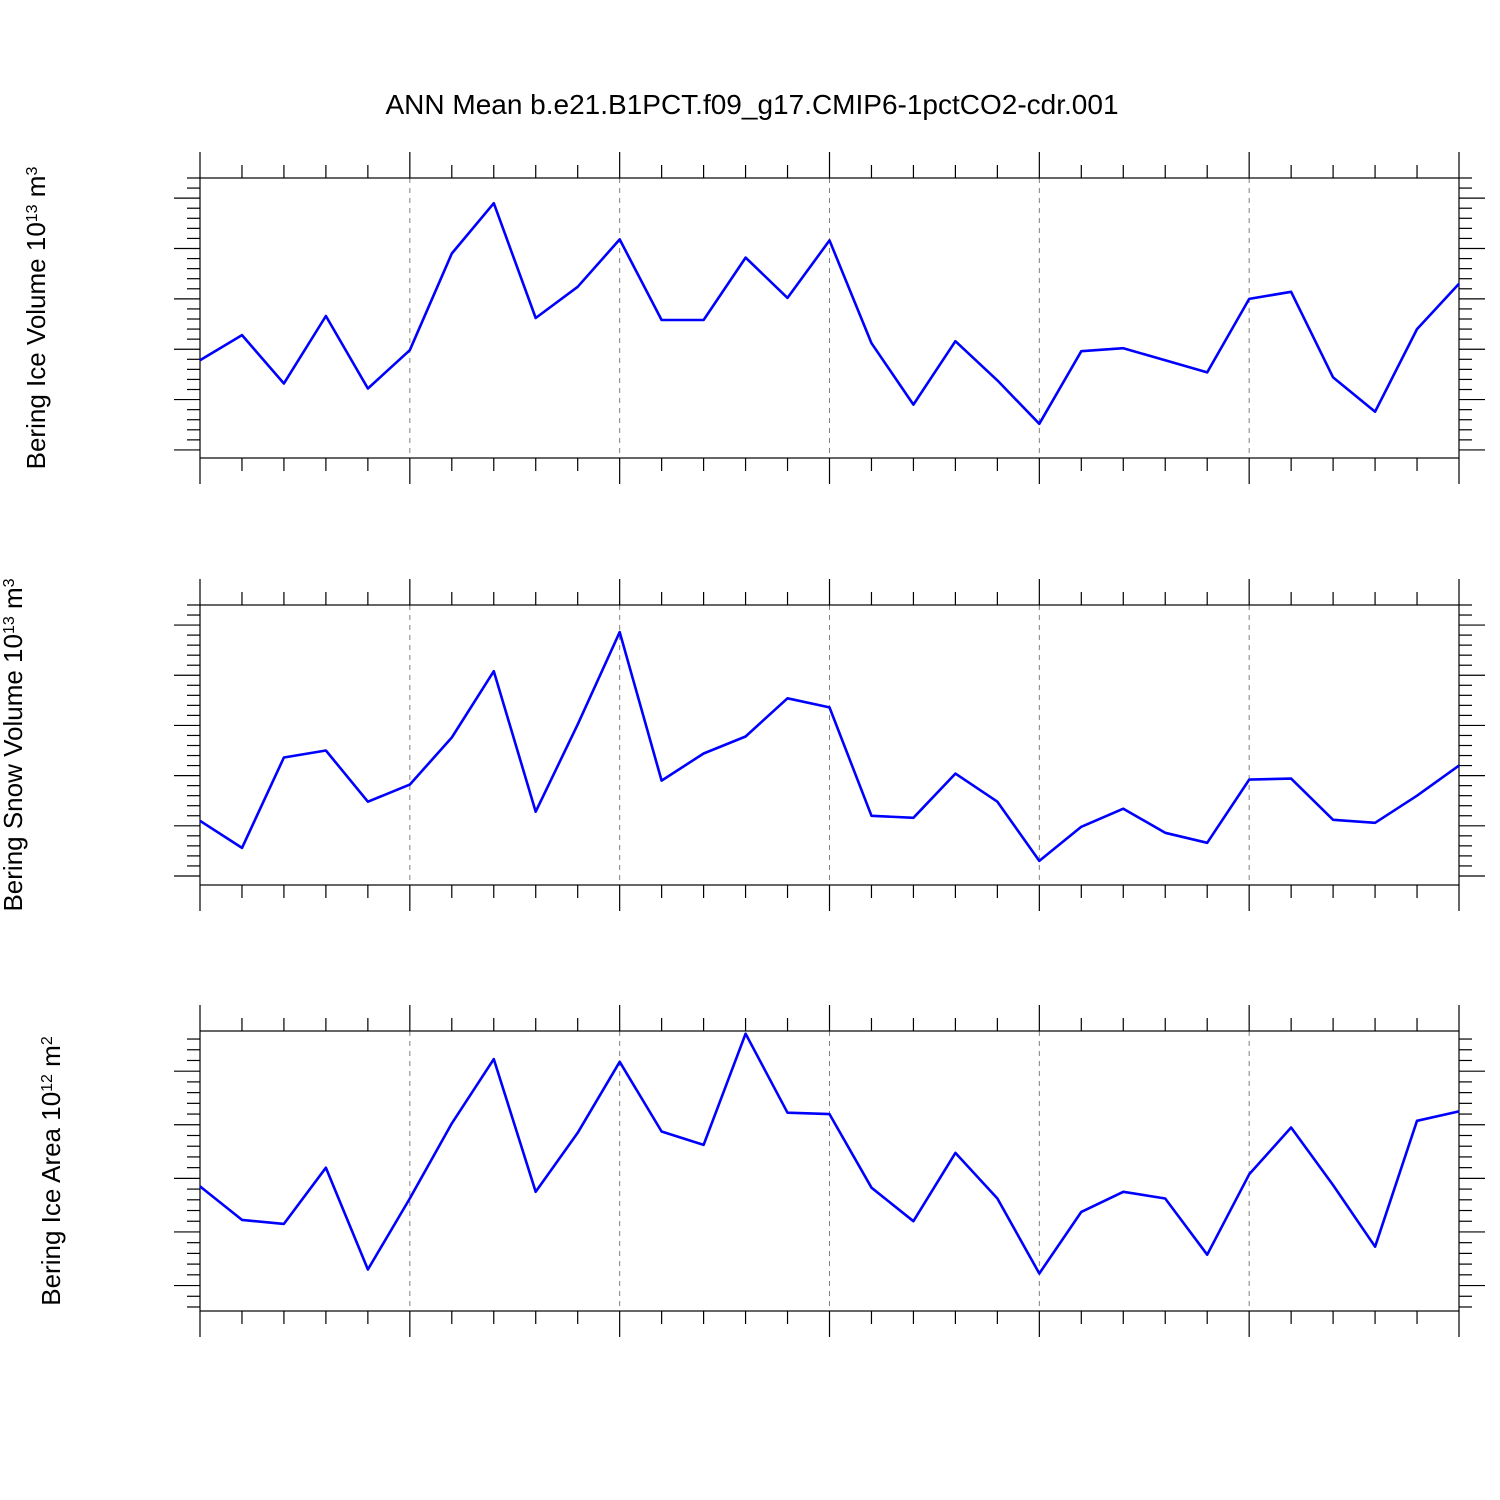 This screenshot has height=1500, width=1500. What do you see at coordinates (14, 773) in the screenshot?
I see `y-axis-title-part: Bering Snow Volume 10` at bounding box center [14, 773].